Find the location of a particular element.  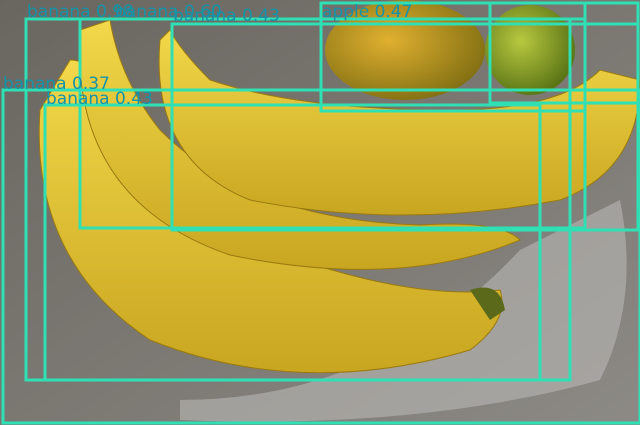

detection-label: banana 0.60 is located at coordinates (168, 12).